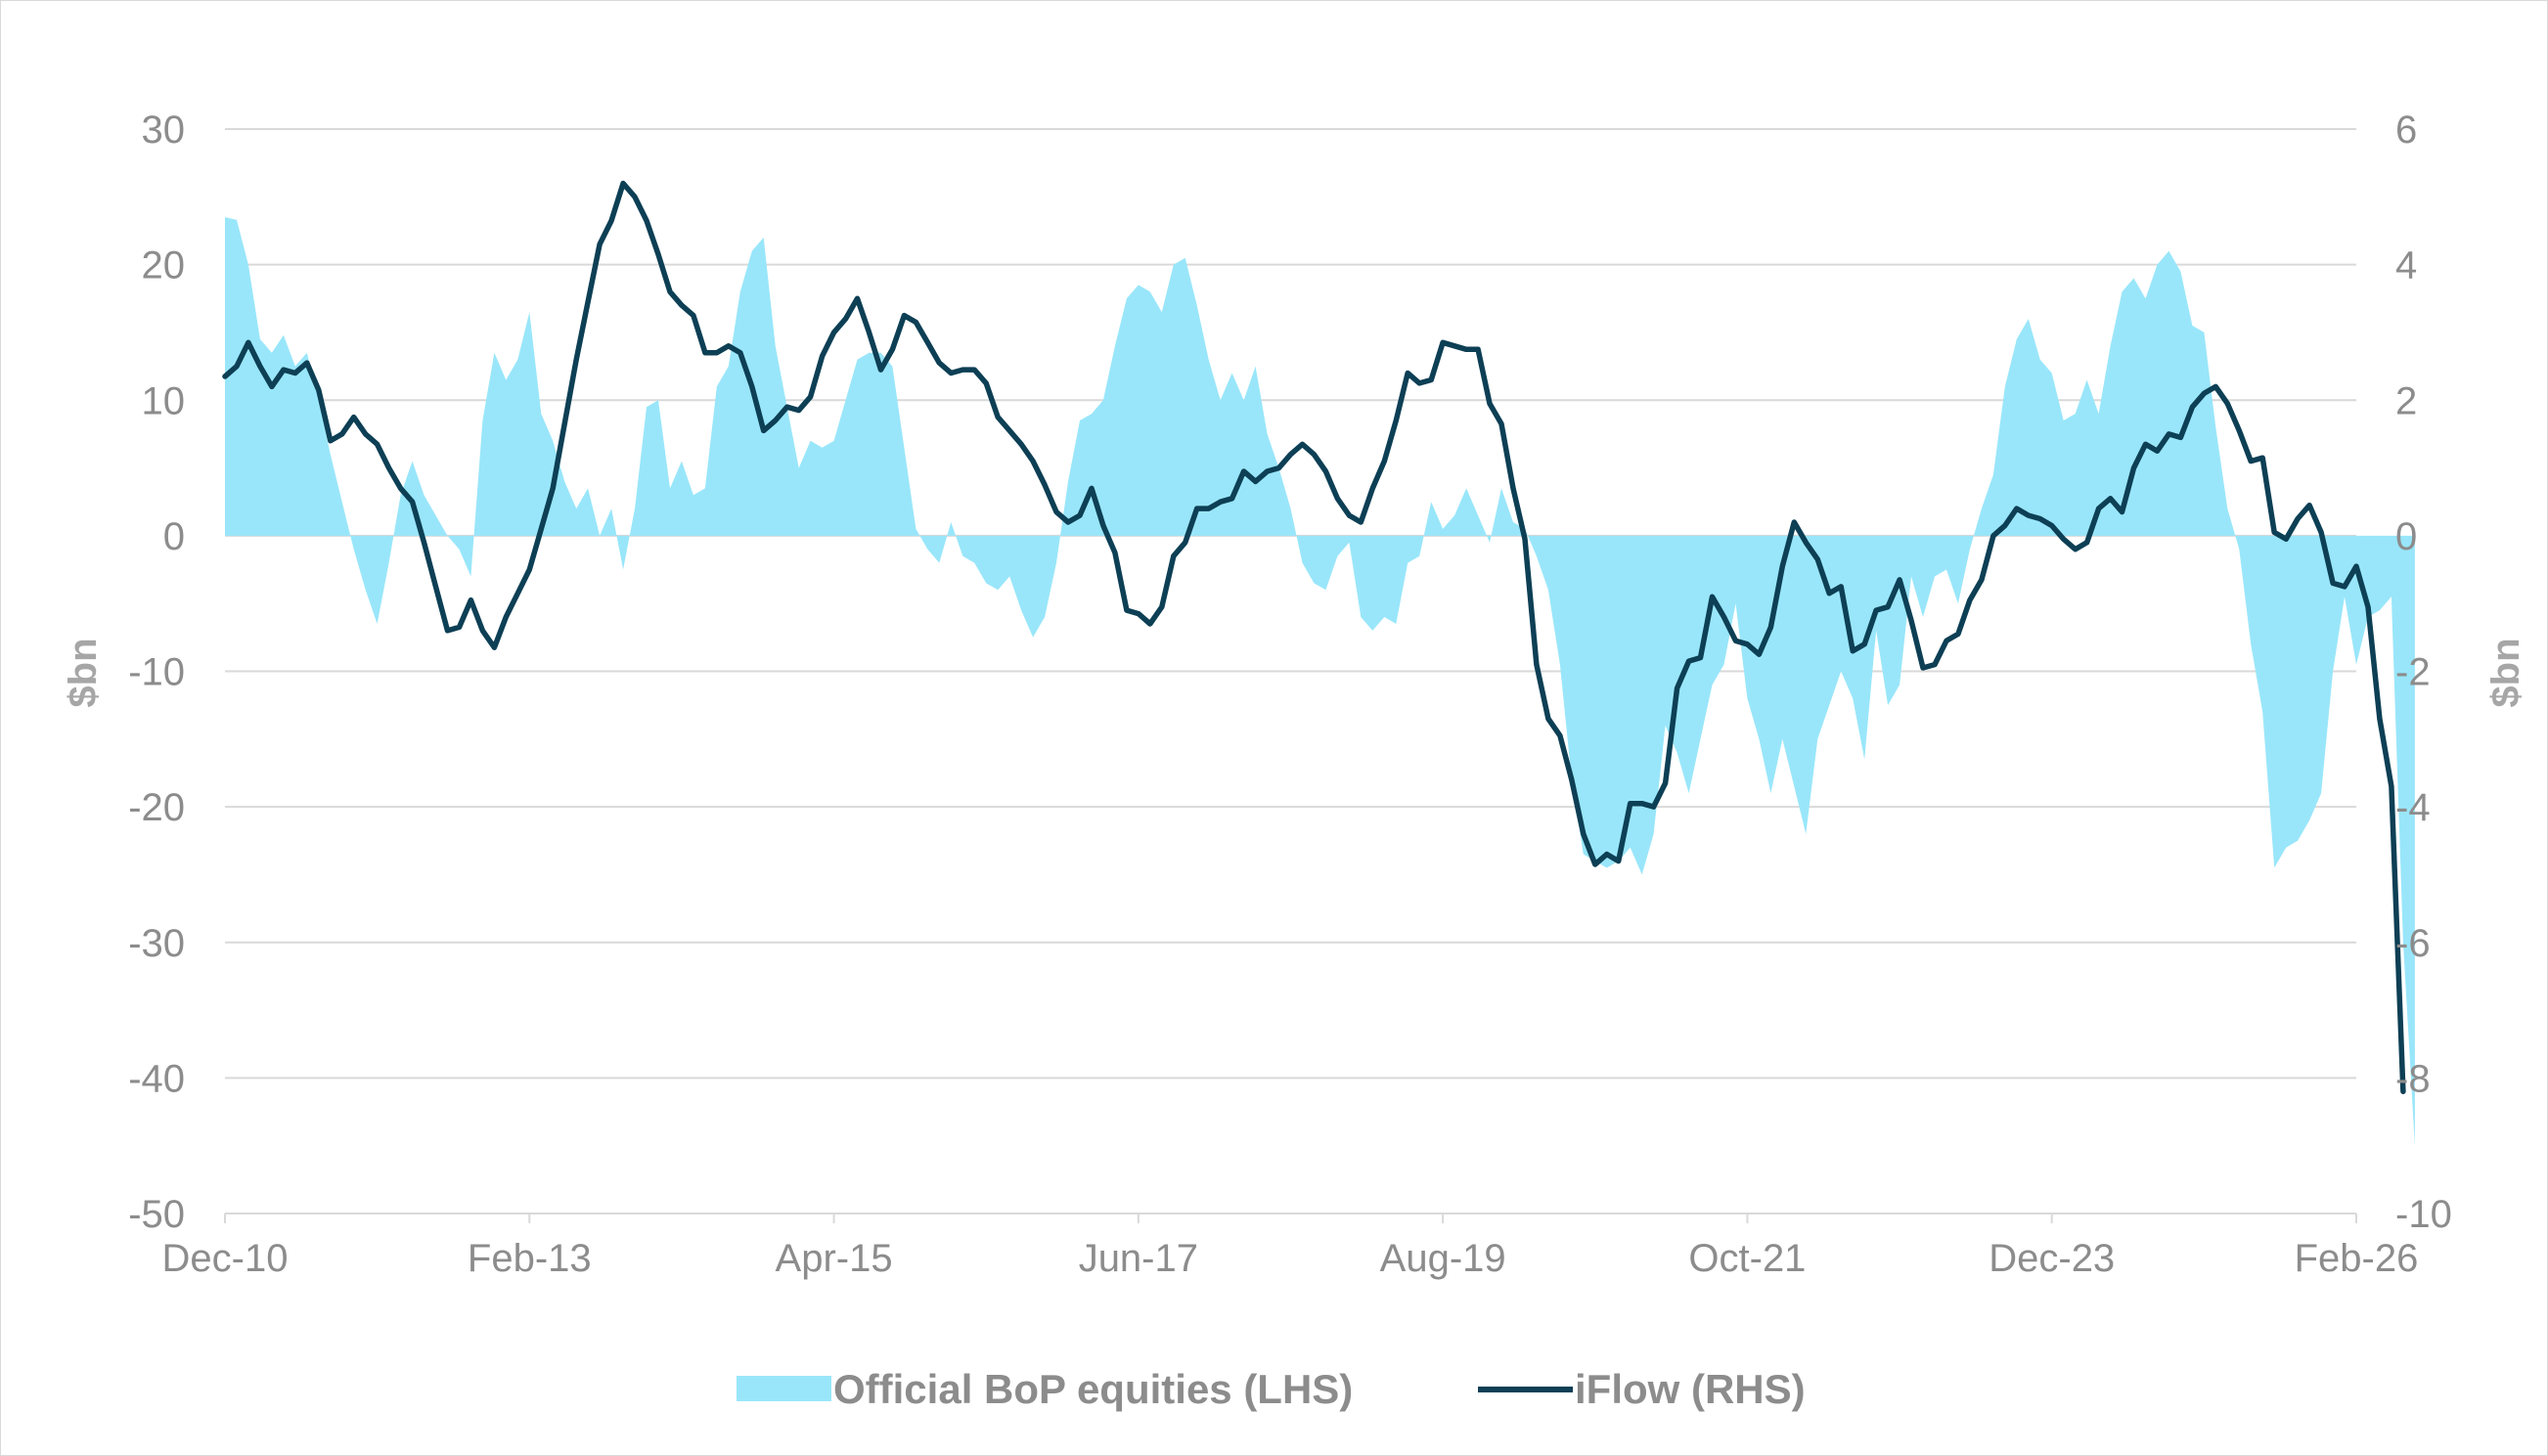  Describe the element at coordinates (83, 672) in the screenshot. I see `left-axis-title: $bn` at that location.